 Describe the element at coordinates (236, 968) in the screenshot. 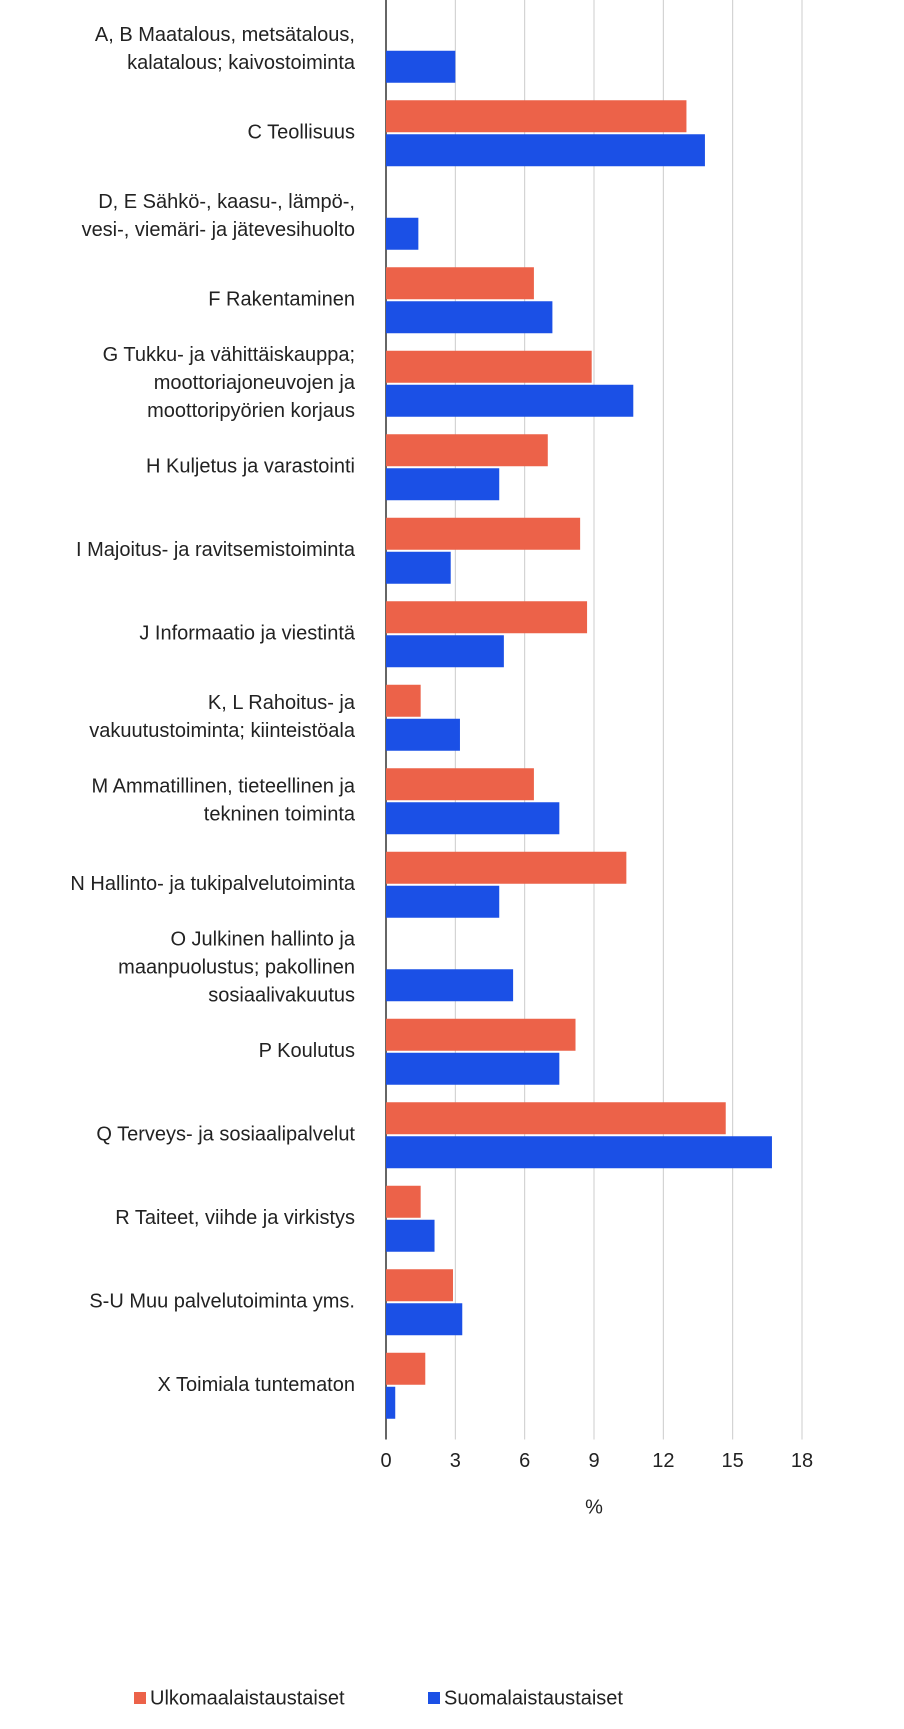

I see `y-tick-label: maanpuolustus; pakollinen` at that location.